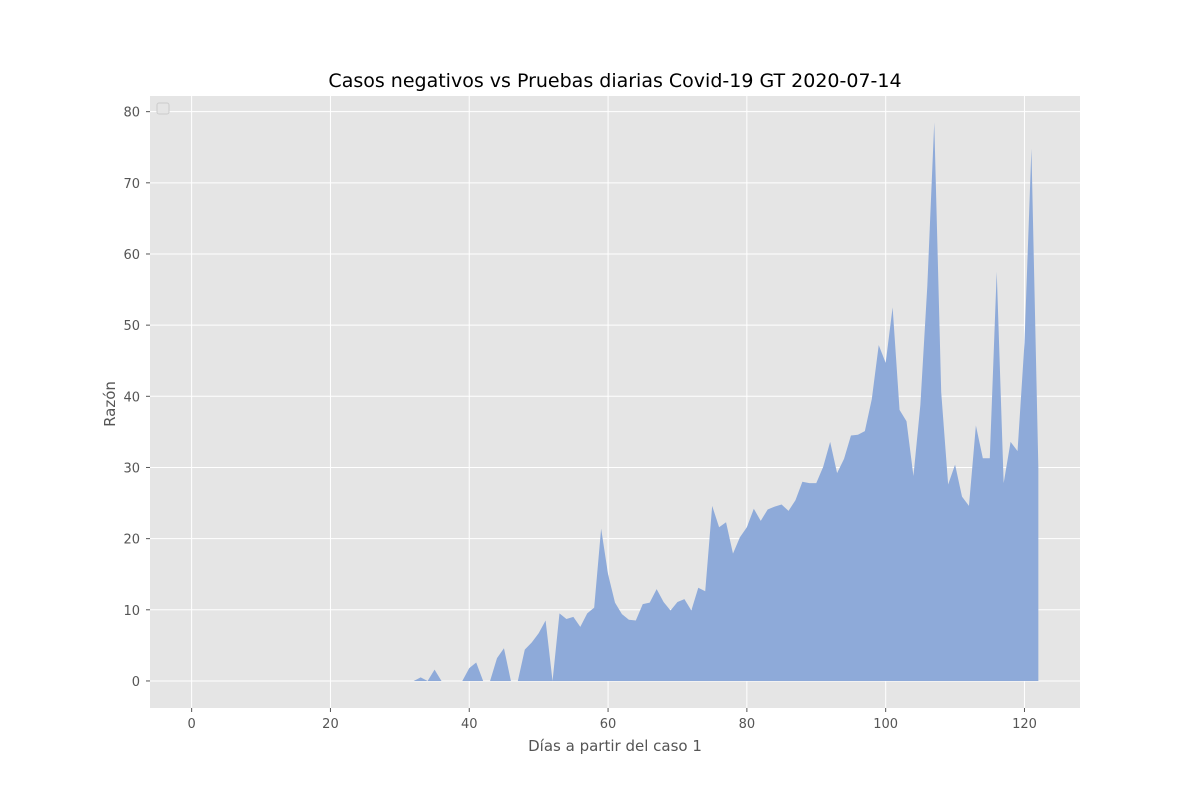 The image size is (1200, 796). Describe the element at coordinates (131, 255) in the screenshot. I see `y-tick-label: 60` at that location.